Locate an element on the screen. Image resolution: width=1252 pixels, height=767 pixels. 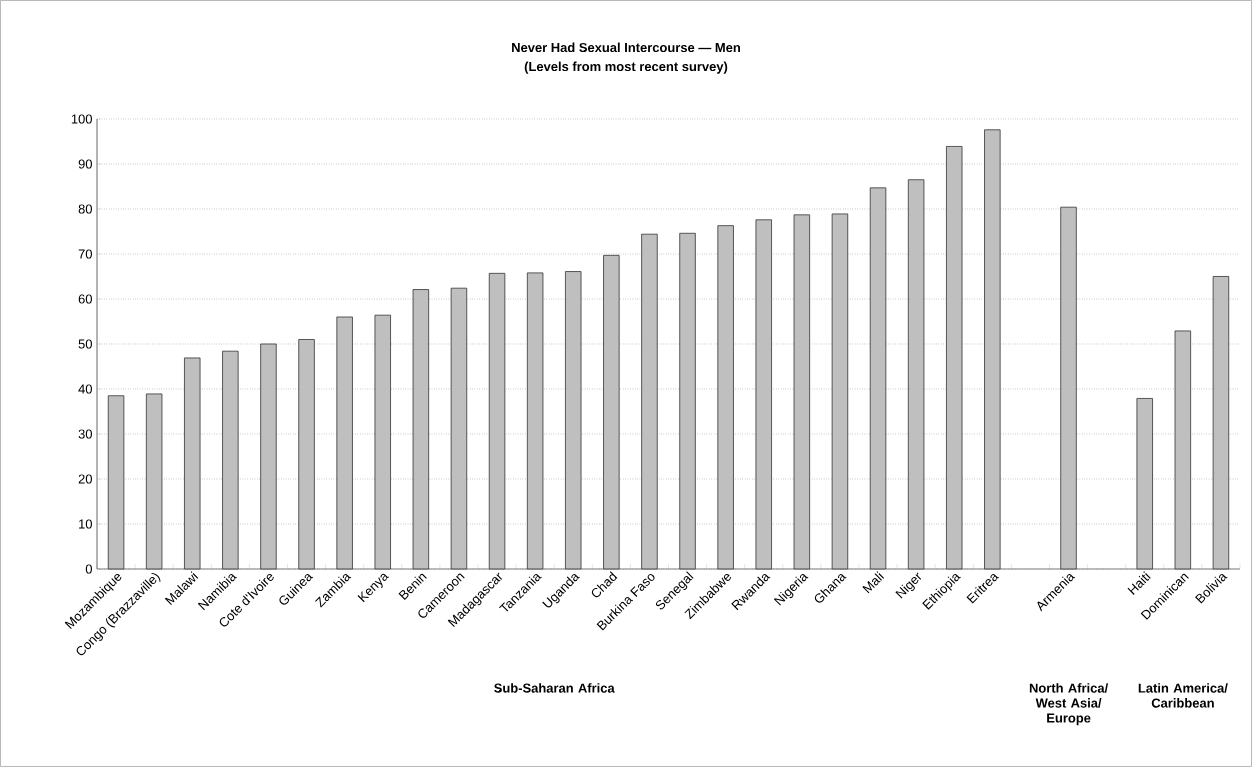
y-tick-label: 0 is located at coordinates (88, 569).